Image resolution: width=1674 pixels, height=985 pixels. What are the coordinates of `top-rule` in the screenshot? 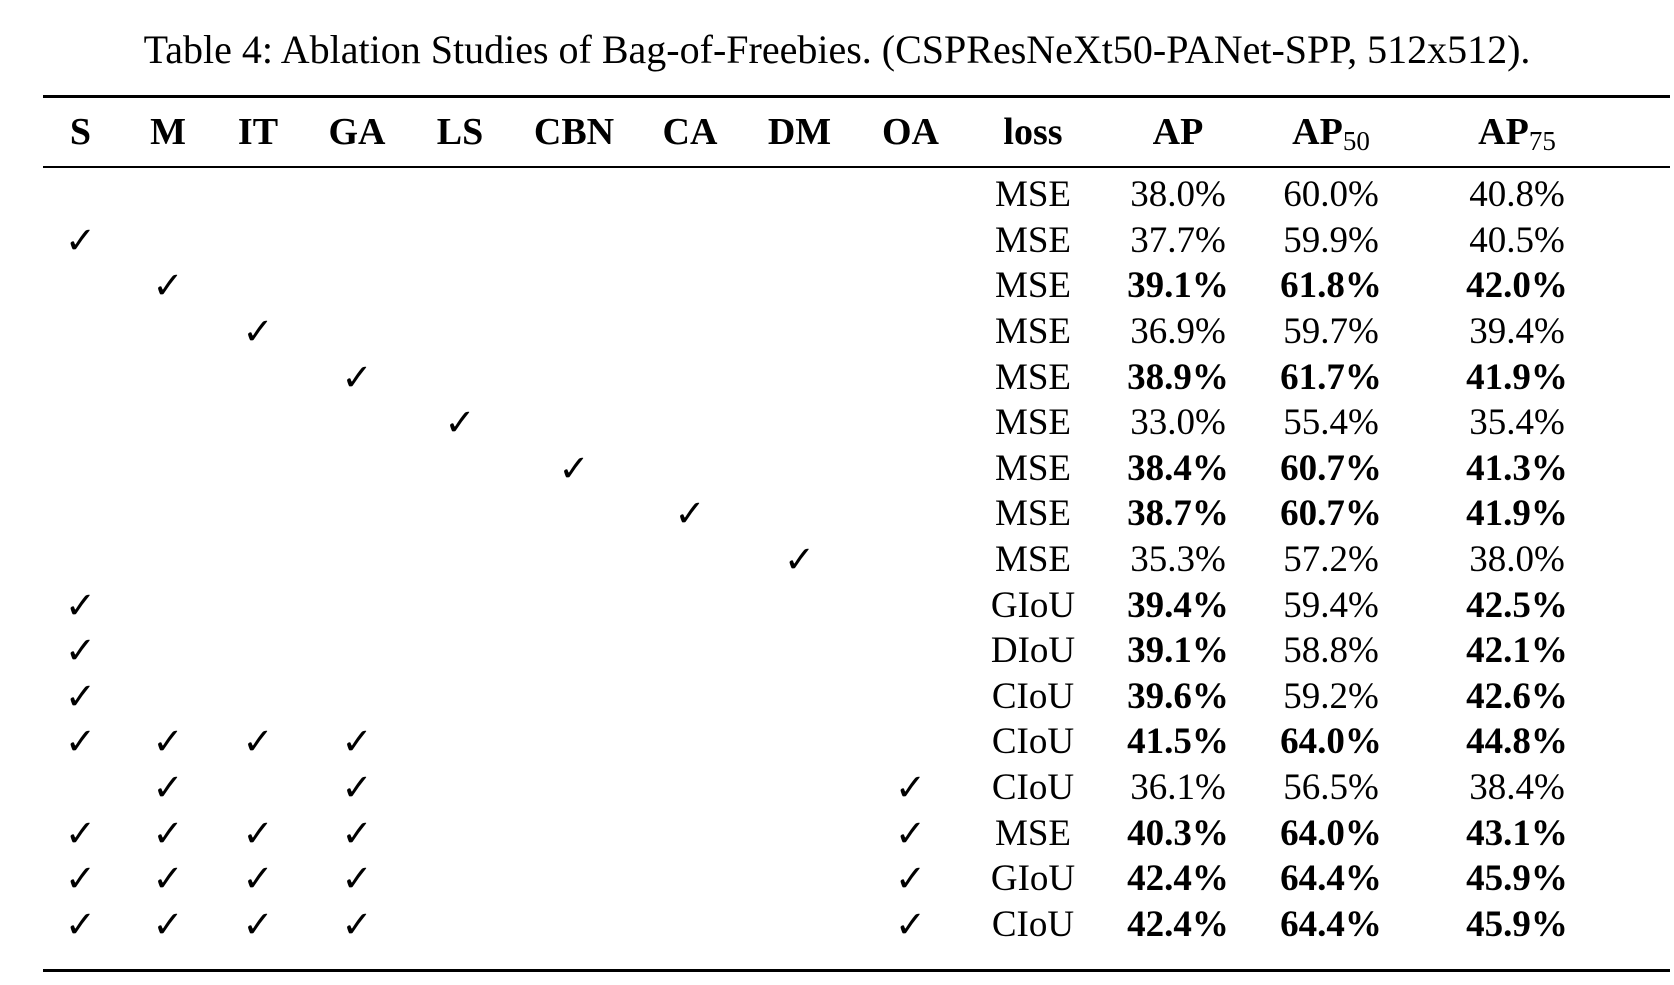 It's located at (856, 96).